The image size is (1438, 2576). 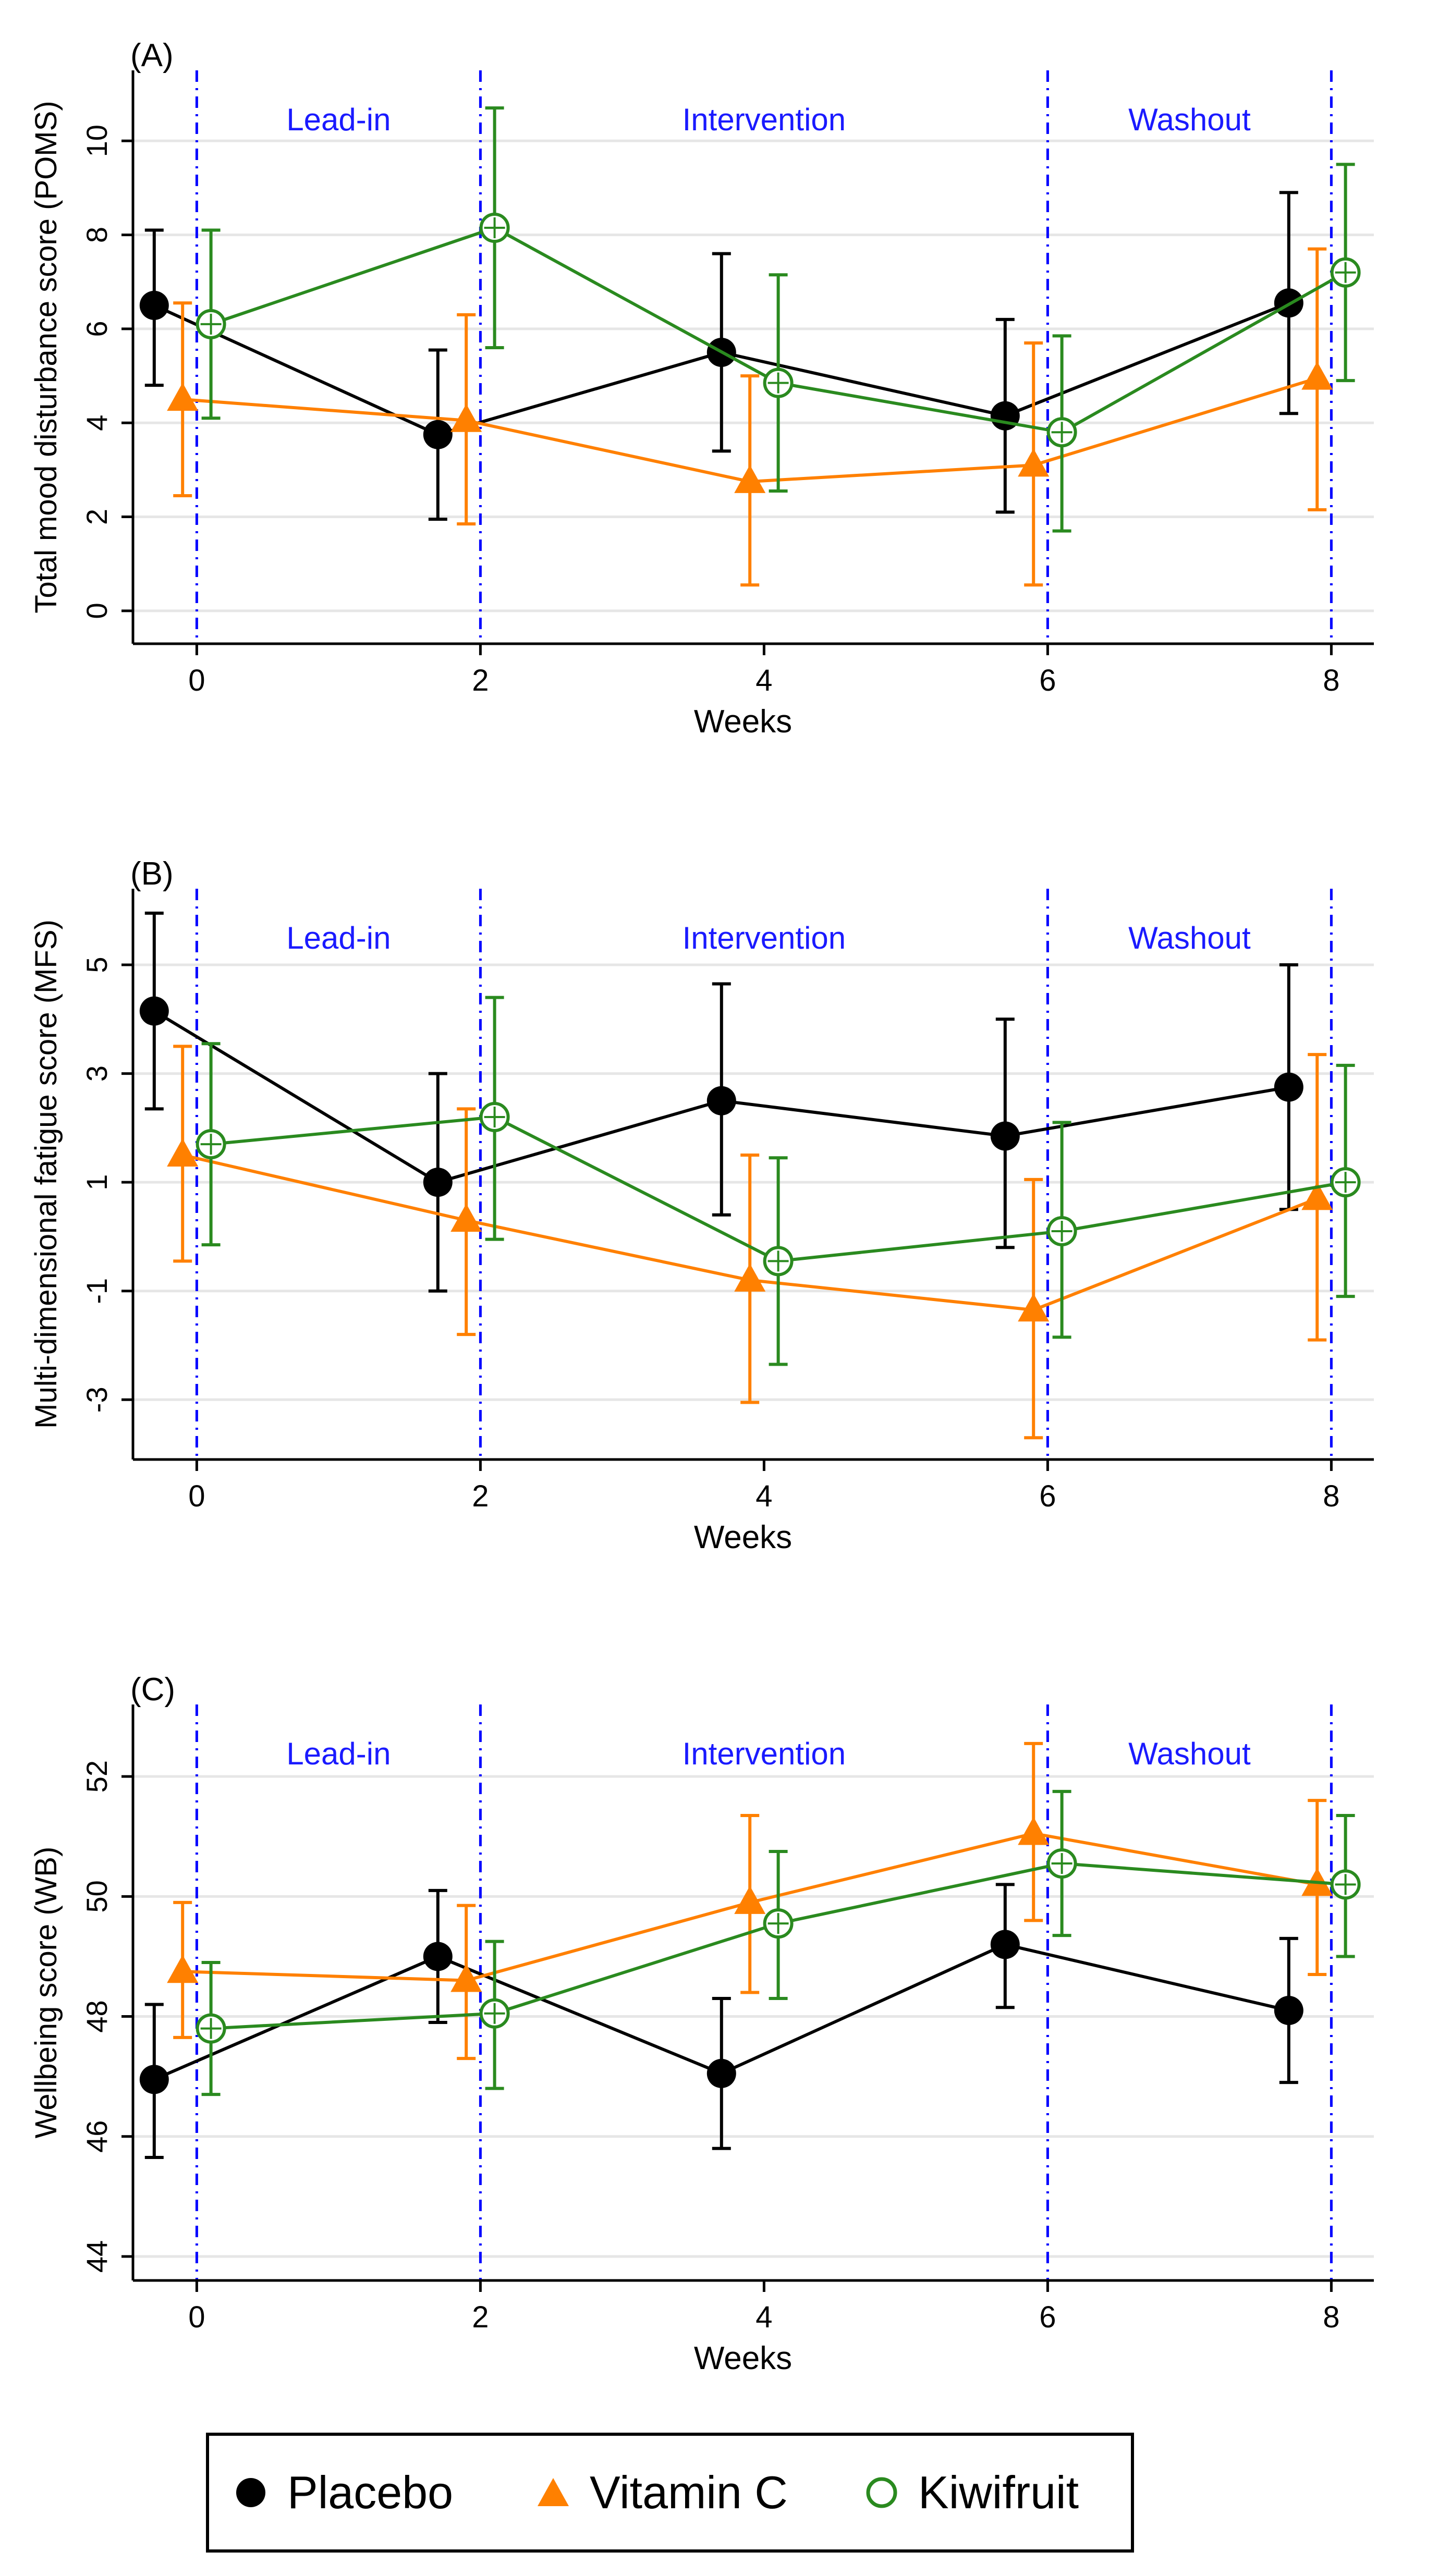 I want to click on x-tick-label-b-4: 8, so click(x=1331, y=1496).